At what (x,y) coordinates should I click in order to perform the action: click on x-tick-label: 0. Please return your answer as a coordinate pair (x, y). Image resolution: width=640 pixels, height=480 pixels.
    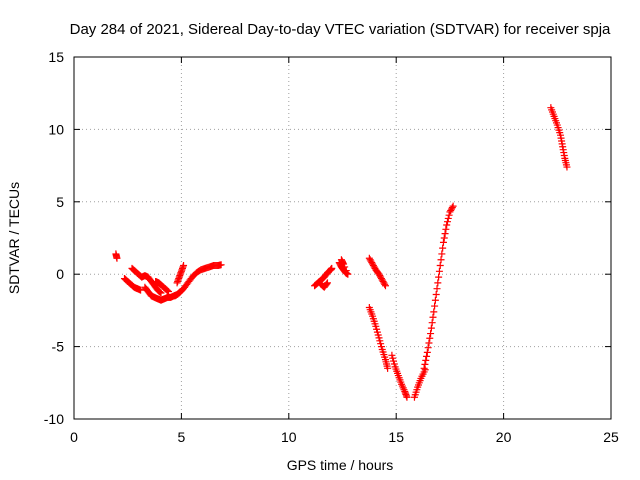
    Looking at the image, I should click on (74, 437).